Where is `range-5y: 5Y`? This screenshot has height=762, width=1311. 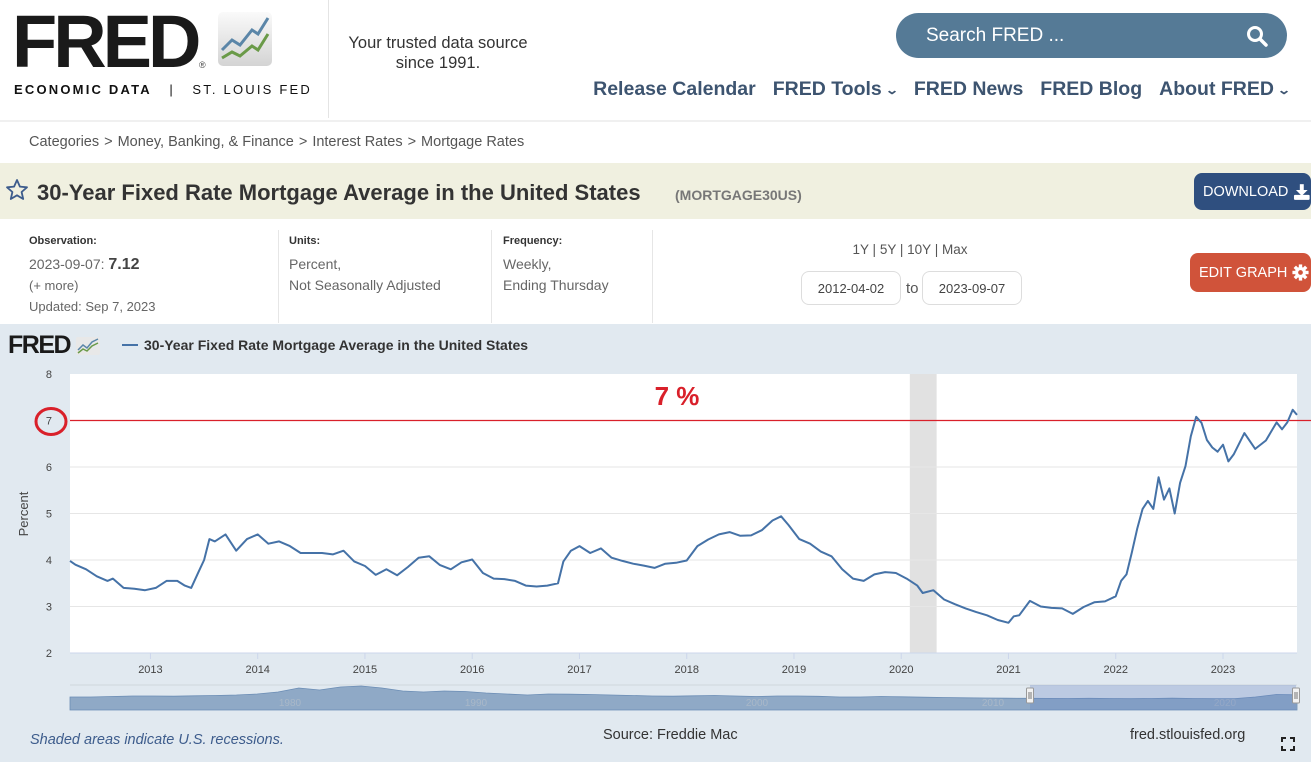
range-5y: 5Y is located at coordinates (888, 249).